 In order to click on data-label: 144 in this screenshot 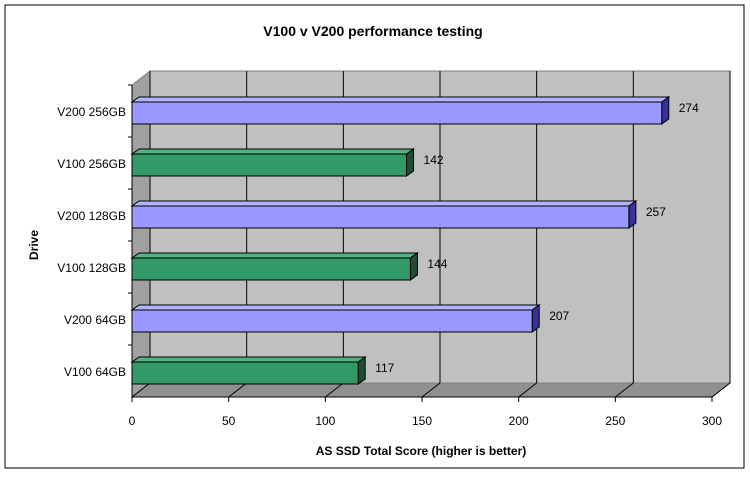, I will do `click(437, 264)`.